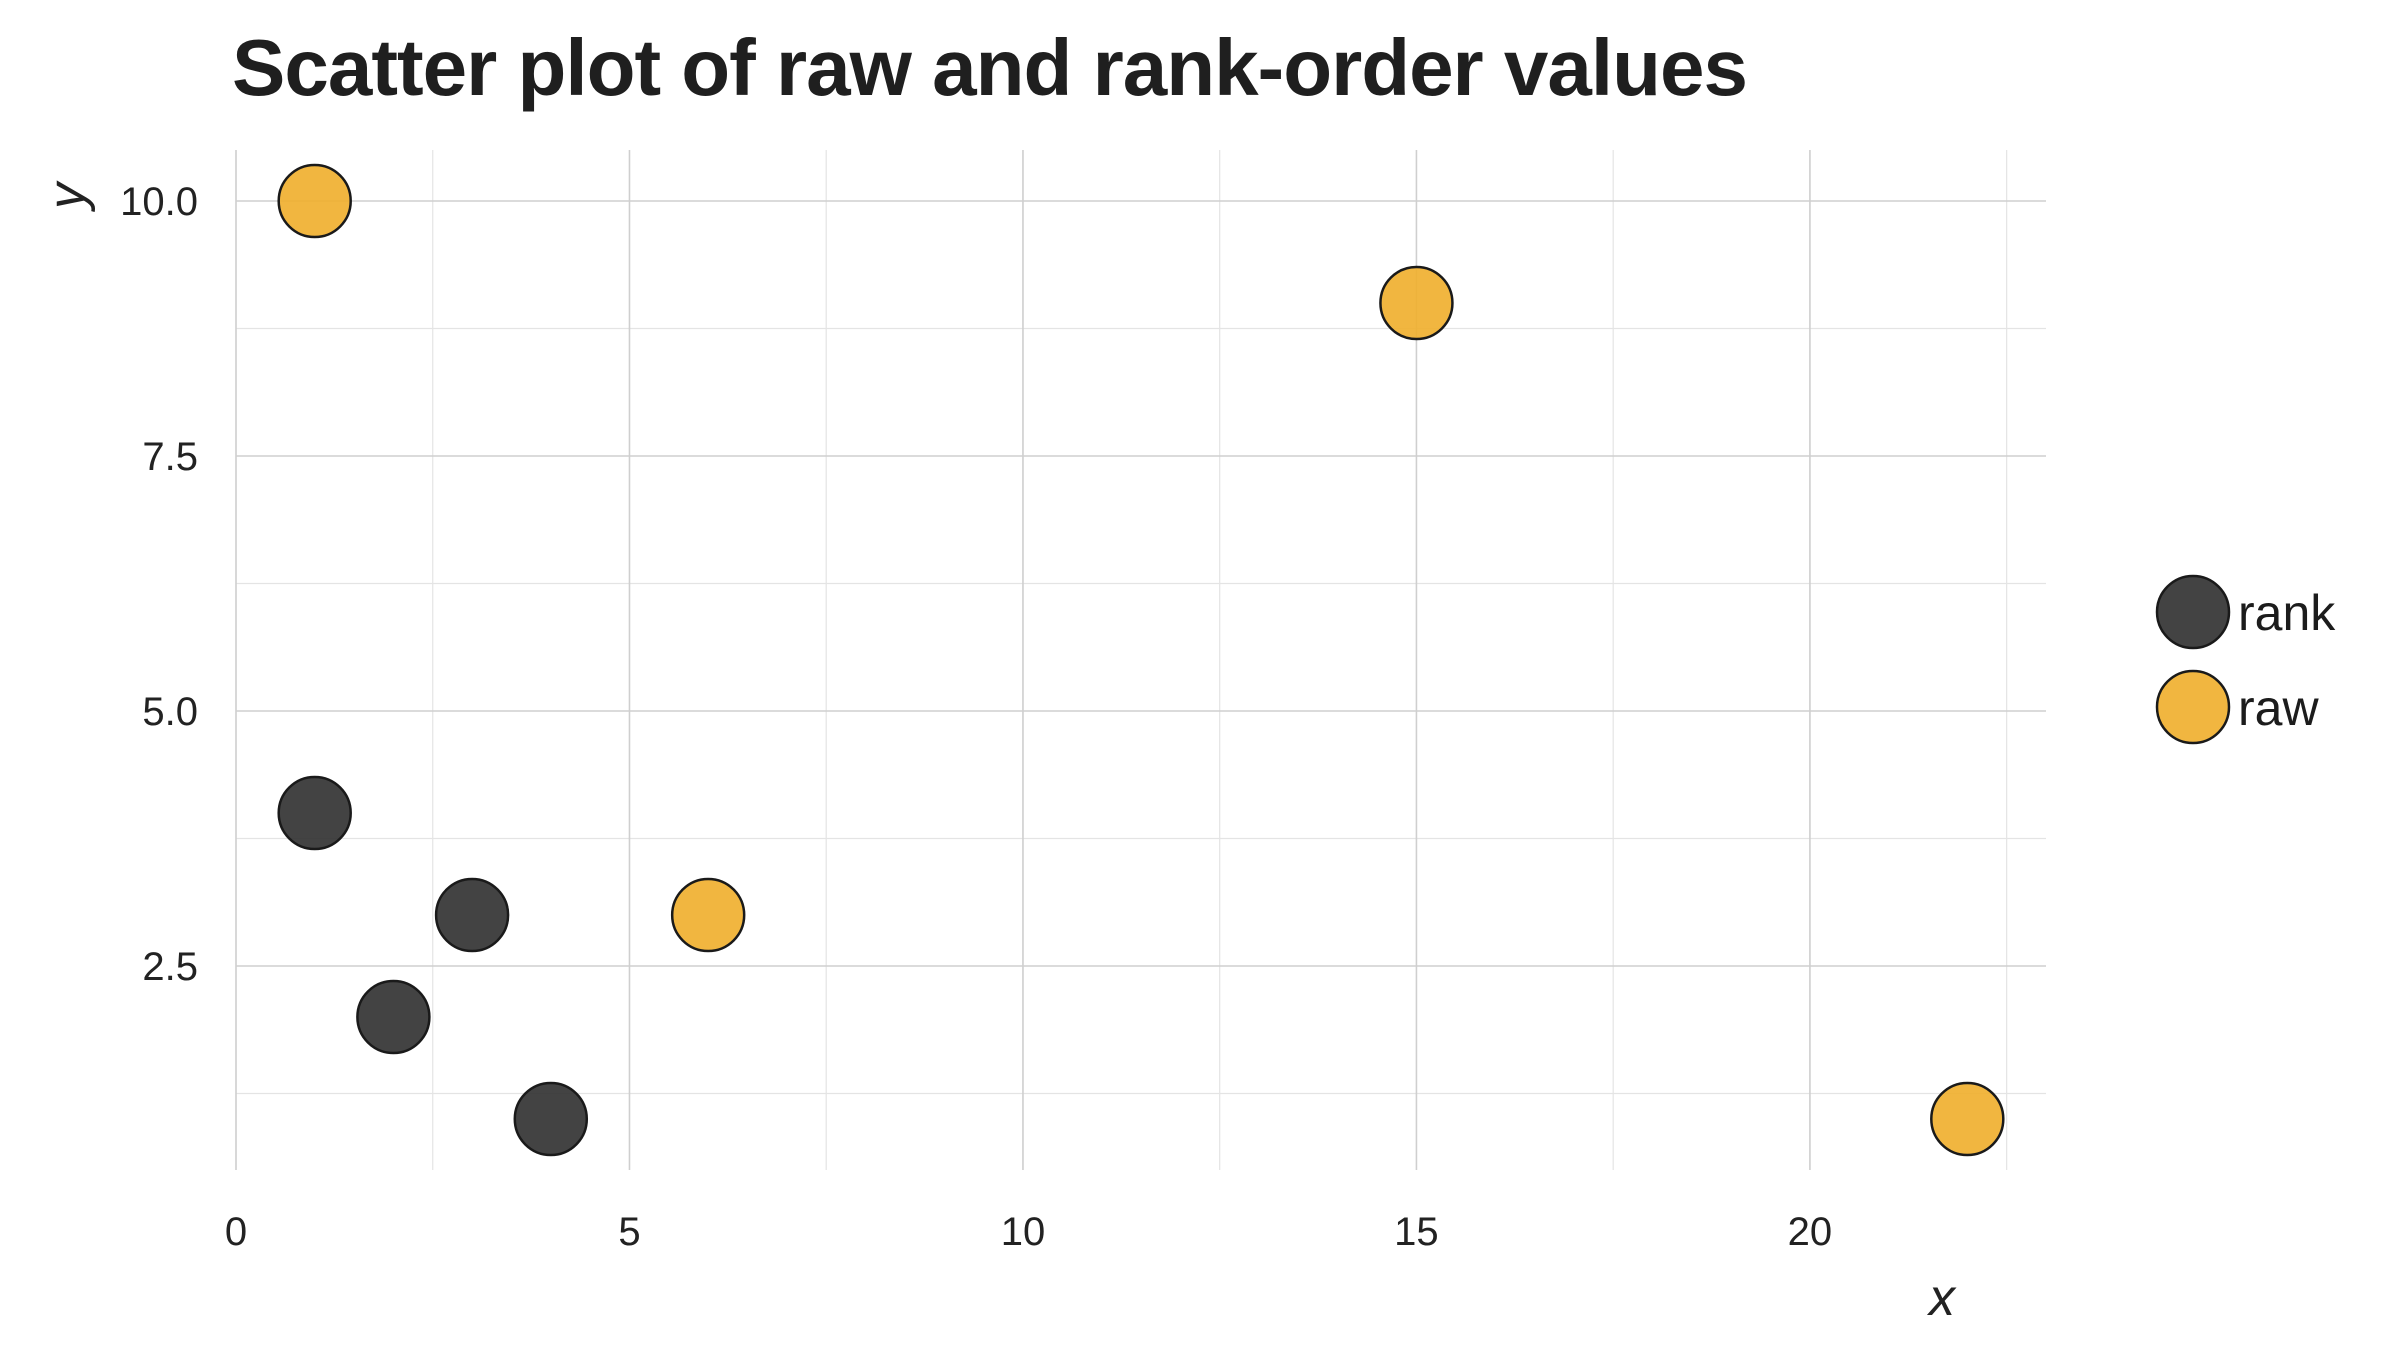 The height and width of the screenshot is (1350, 2400). What do you see at coordinates (170, 457) in the screenshot?
I see `y-tick-label: 7.5` at bounding box center [170, 457].